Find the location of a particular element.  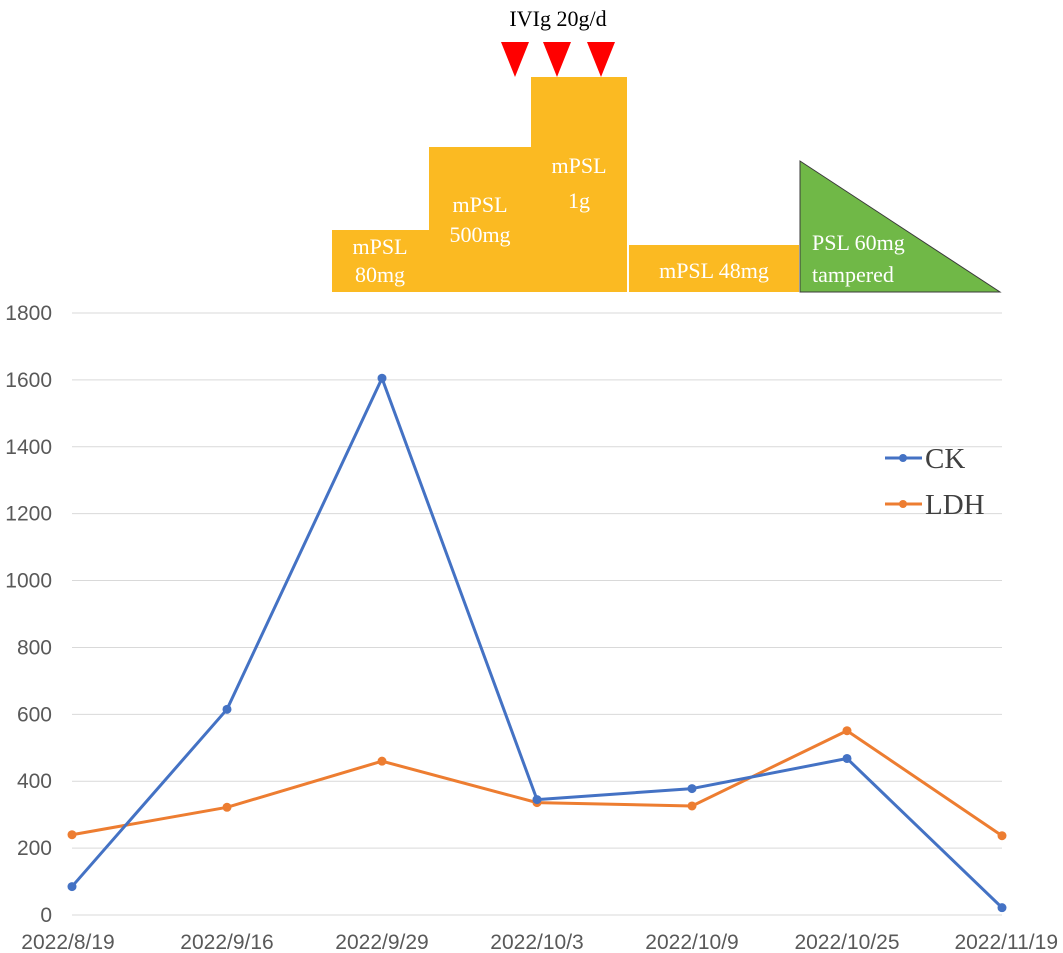

y-tick-label: 0 is located at coordinates (46, 915).